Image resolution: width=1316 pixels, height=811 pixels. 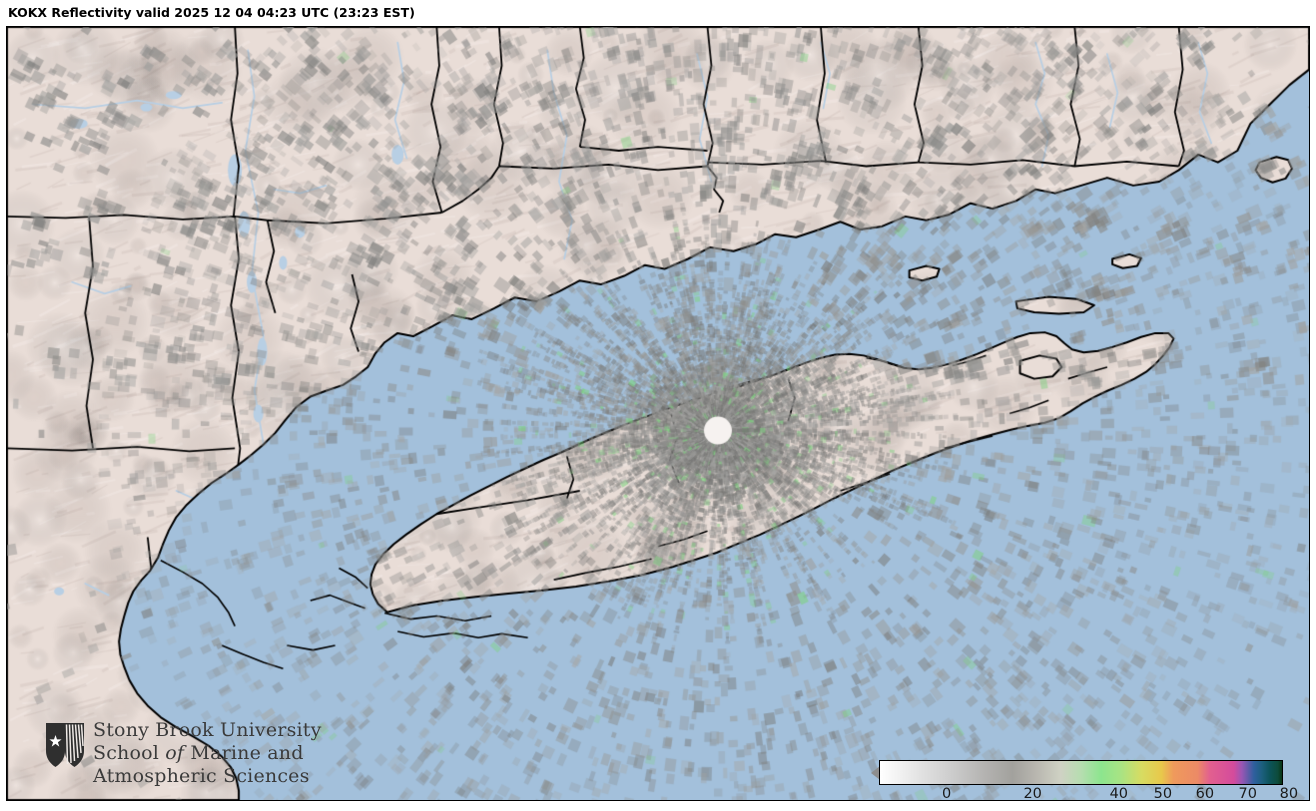 I want to click on colorbar-tick-70: 70, so click(x=1247, y=793).